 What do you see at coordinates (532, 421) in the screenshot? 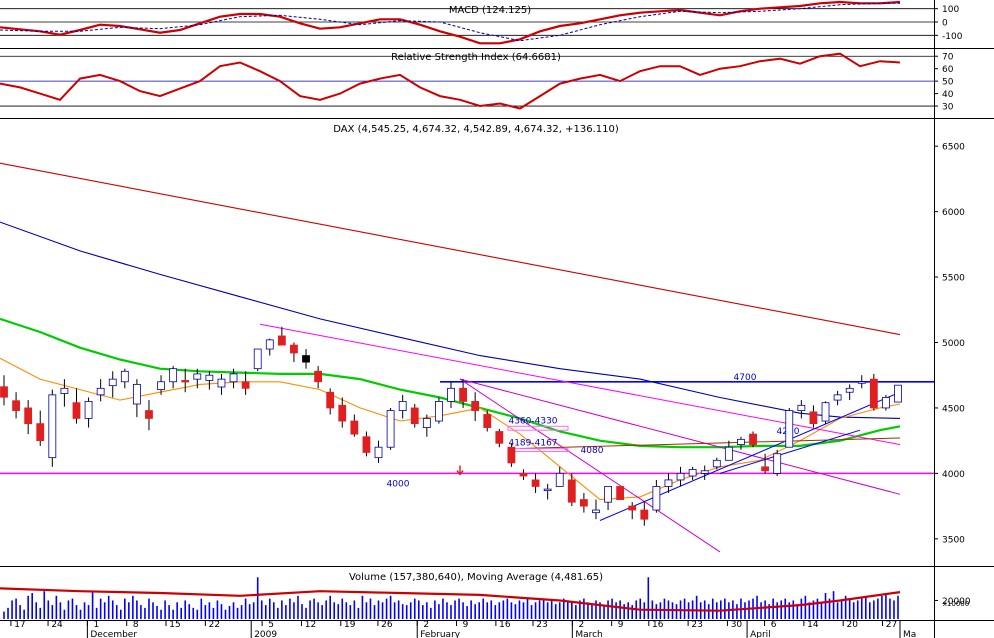
I see `price-zone-label: 4360-4330` at bounding box center [532, 421].